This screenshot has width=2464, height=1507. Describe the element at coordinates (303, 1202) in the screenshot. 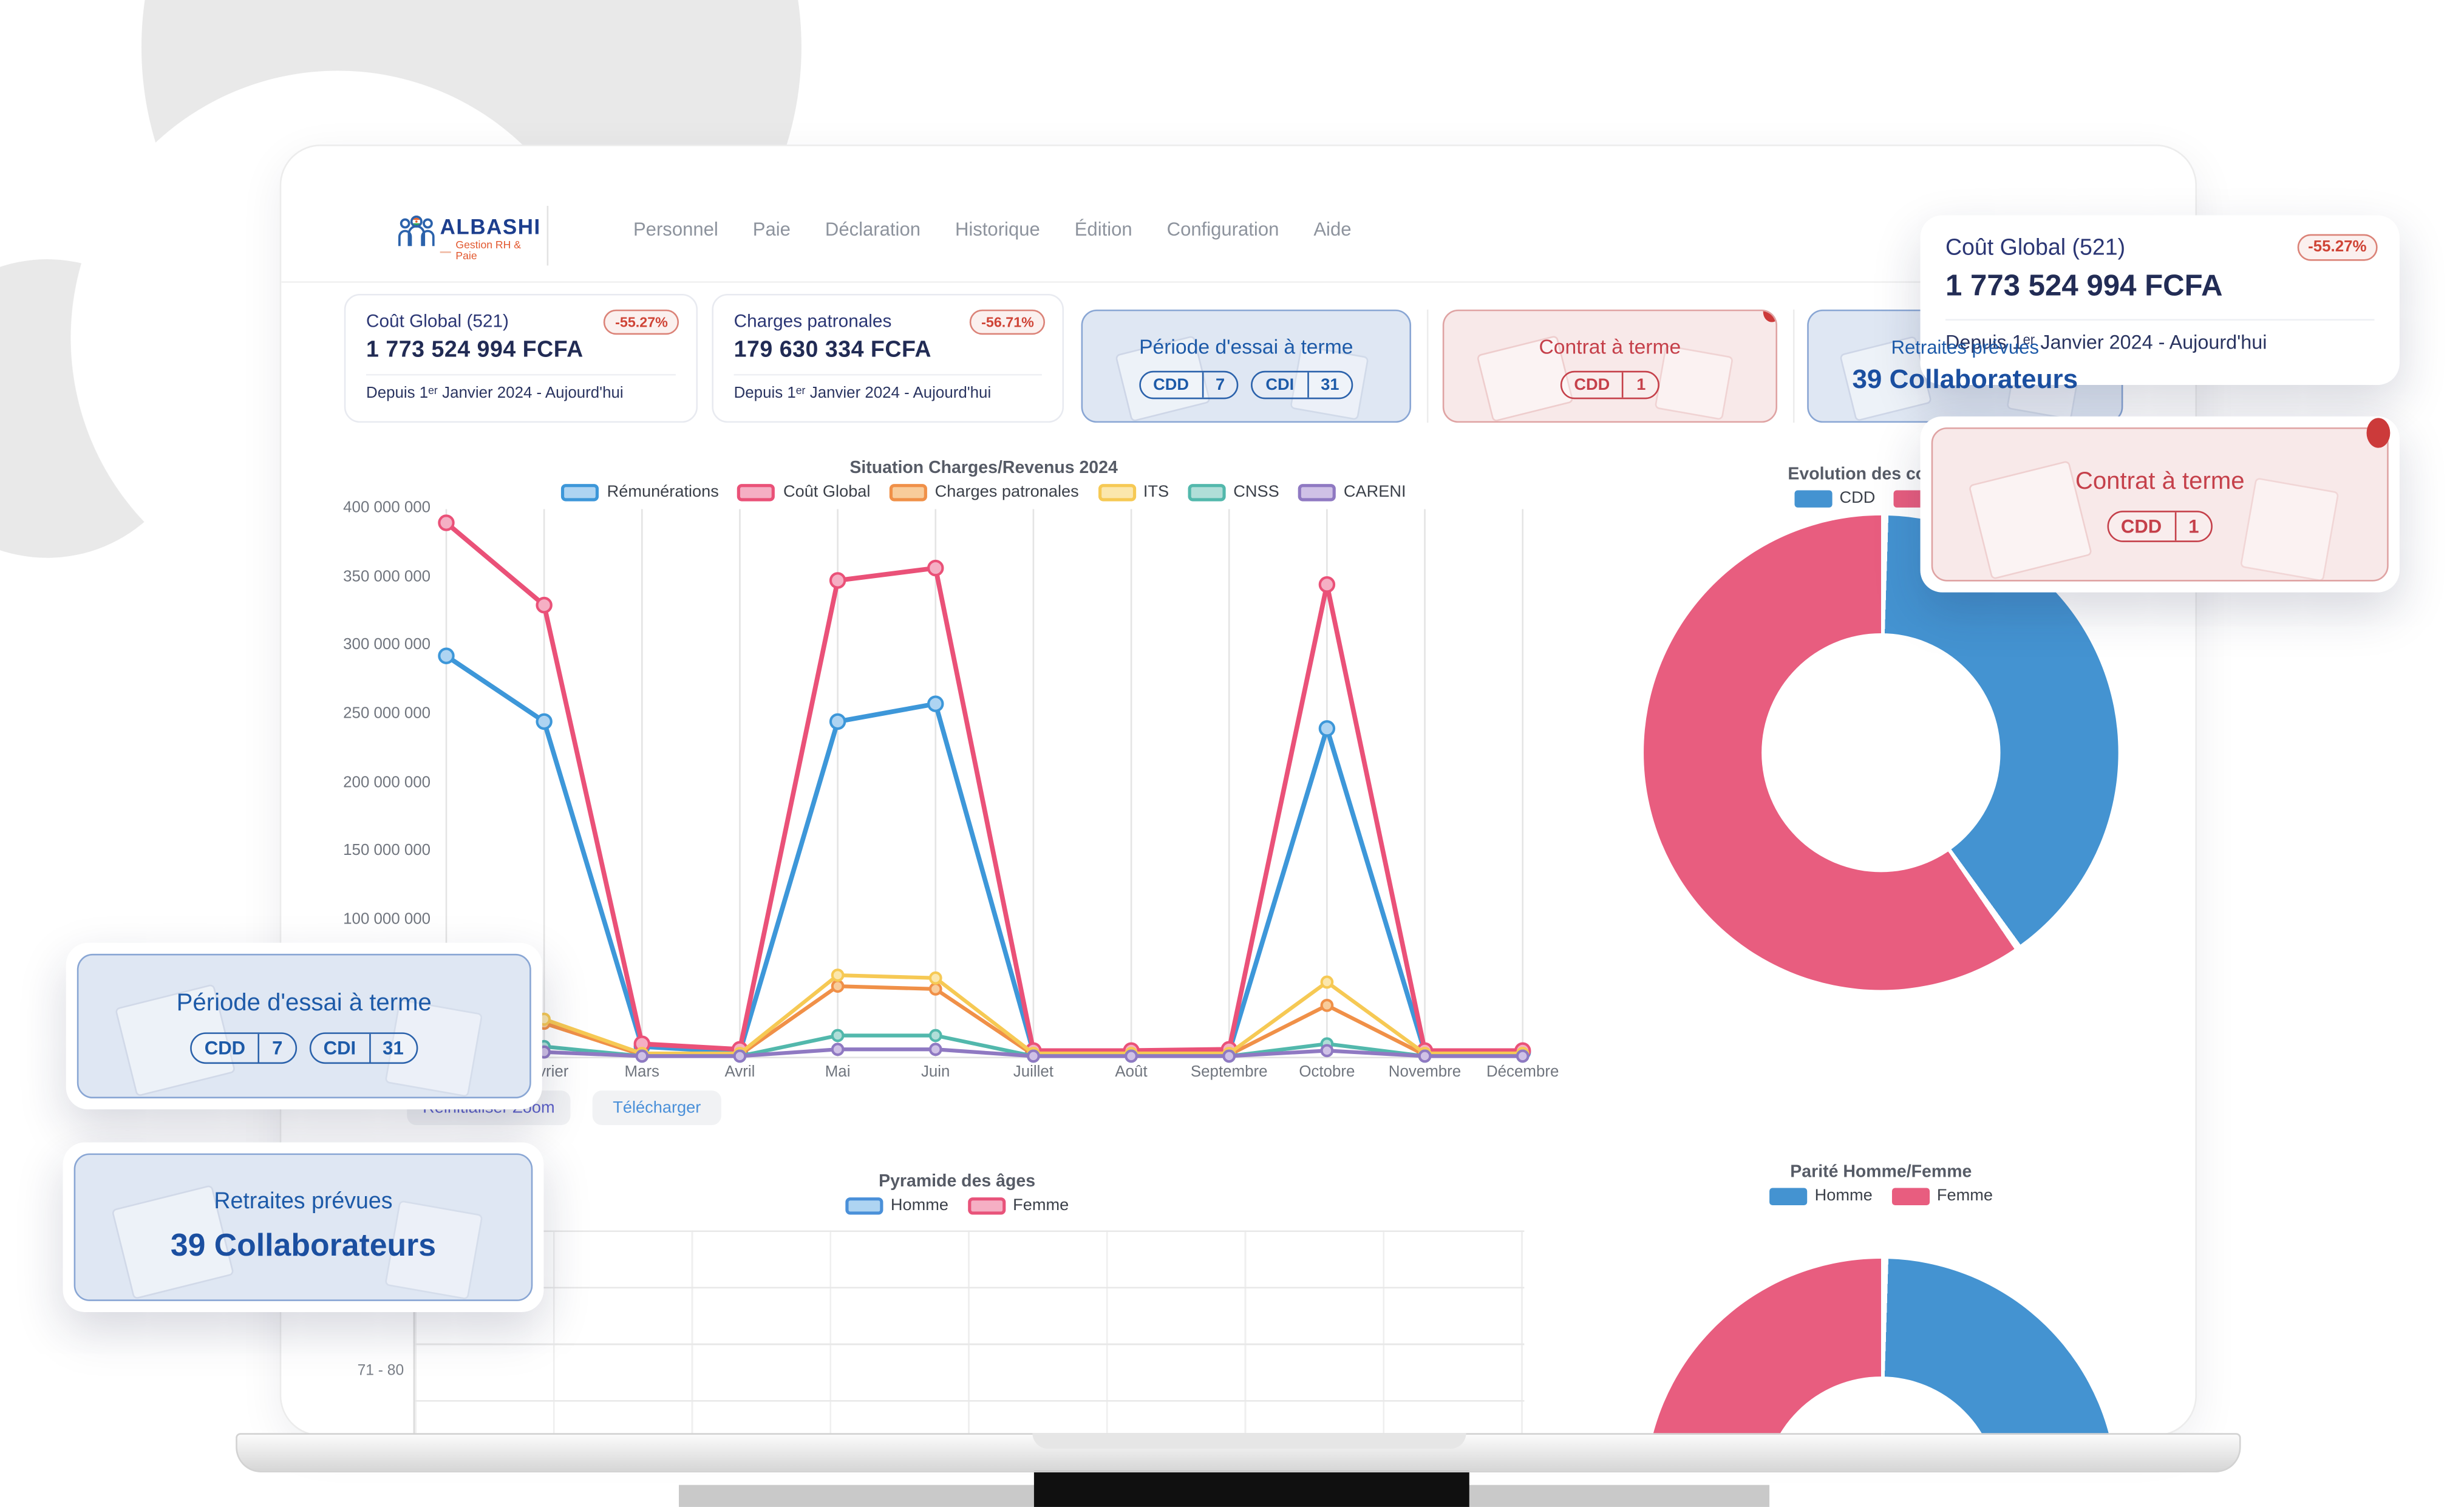

I see `callout-title: Retraites prévues` at that location.